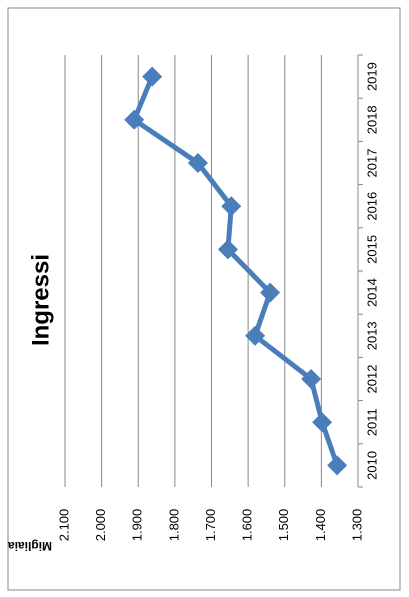  What do you see at coordinates (371, 206) in the screenshot?
I see `x-tick-label: 2016` at bounding box center [371, 206].